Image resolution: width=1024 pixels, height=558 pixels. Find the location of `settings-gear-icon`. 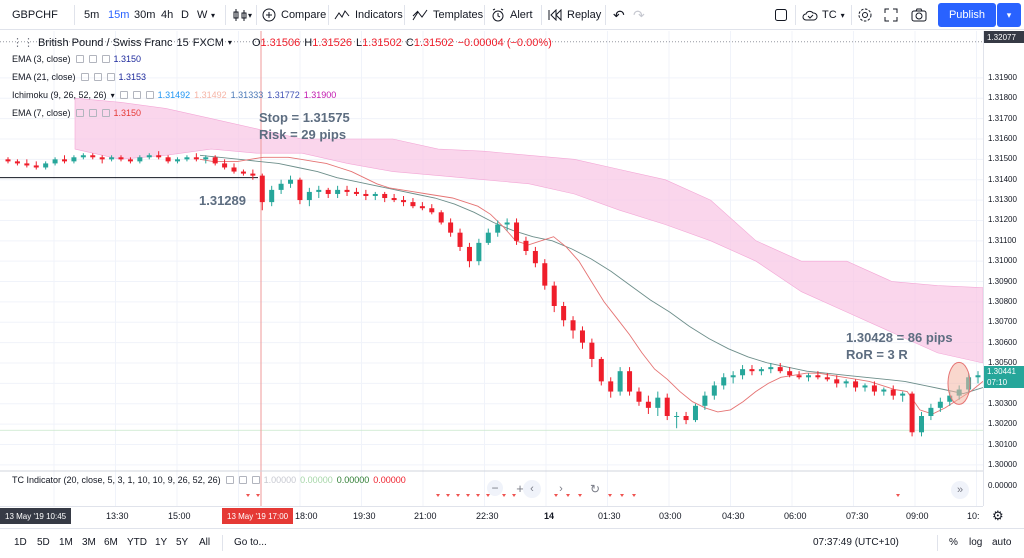

settings-gear-icon is located at coordinates (865, 15).